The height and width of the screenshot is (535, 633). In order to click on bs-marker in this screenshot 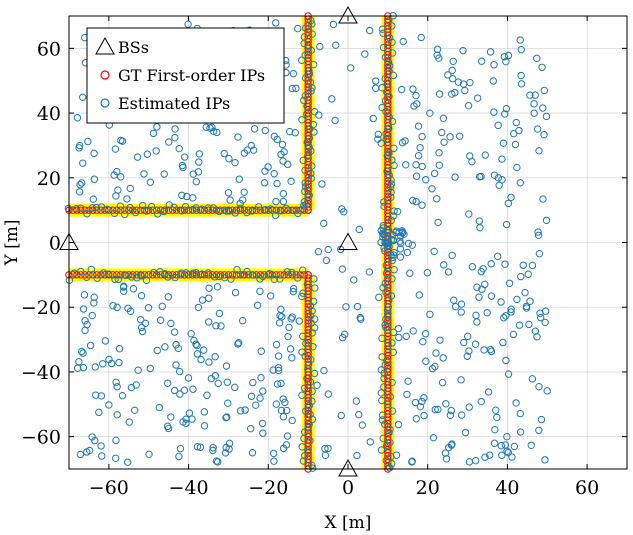, I will do `click(348, 241)`.